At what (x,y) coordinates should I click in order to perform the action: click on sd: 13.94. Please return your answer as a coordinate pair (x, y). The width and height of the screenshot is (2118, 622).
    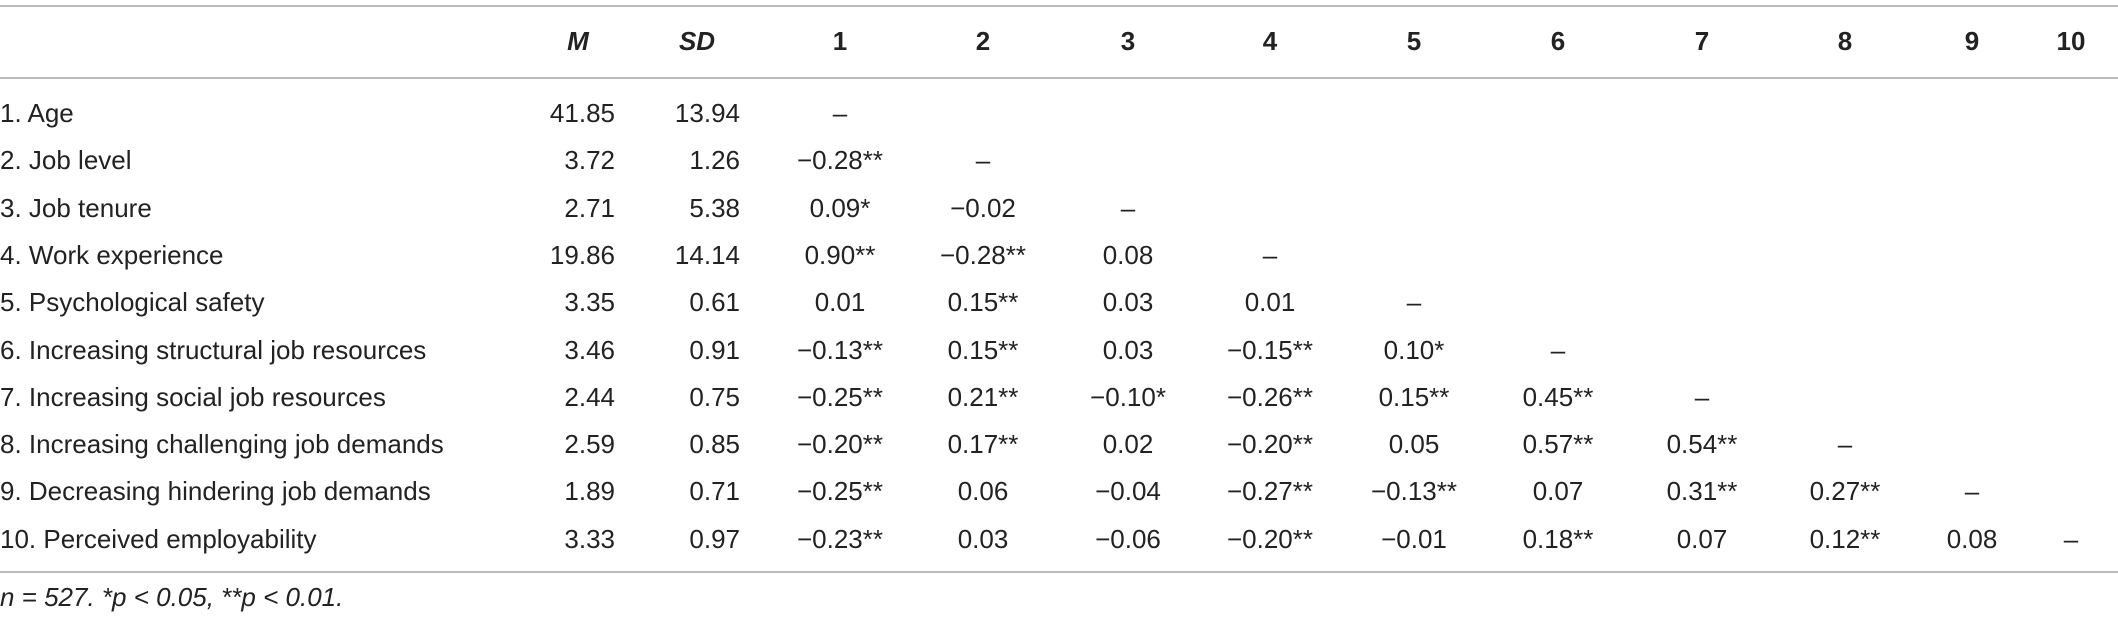
    Looking at the image, I should click on (707, 113).